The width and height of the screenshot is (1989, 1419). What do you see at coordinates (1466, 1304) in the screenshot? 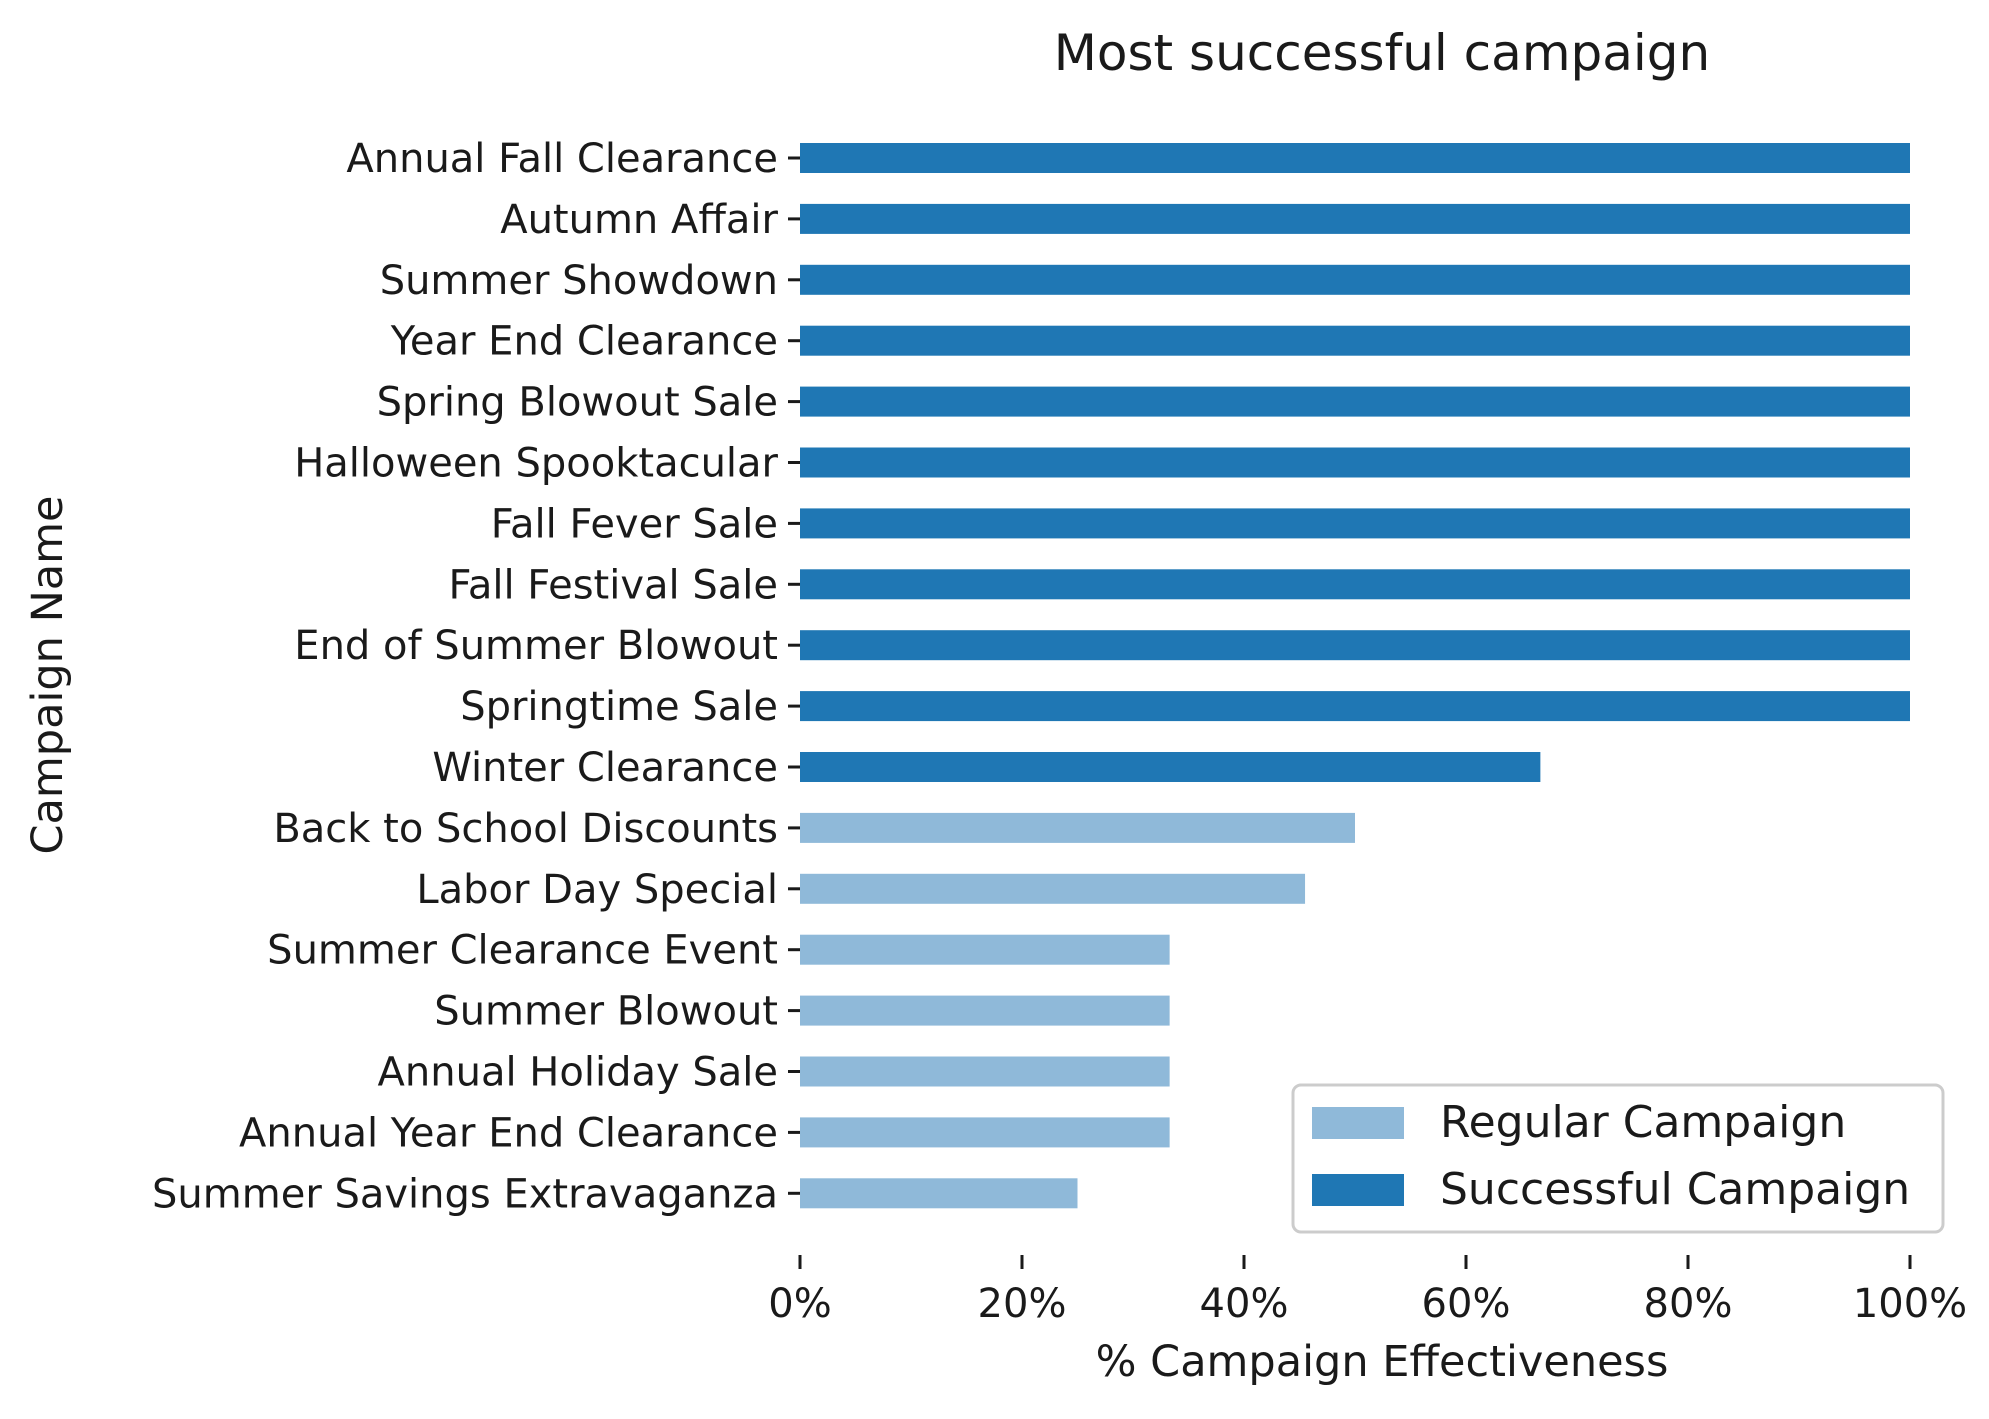
I see `x-tick-label: 60%` at bounding box center [1466, 1304].